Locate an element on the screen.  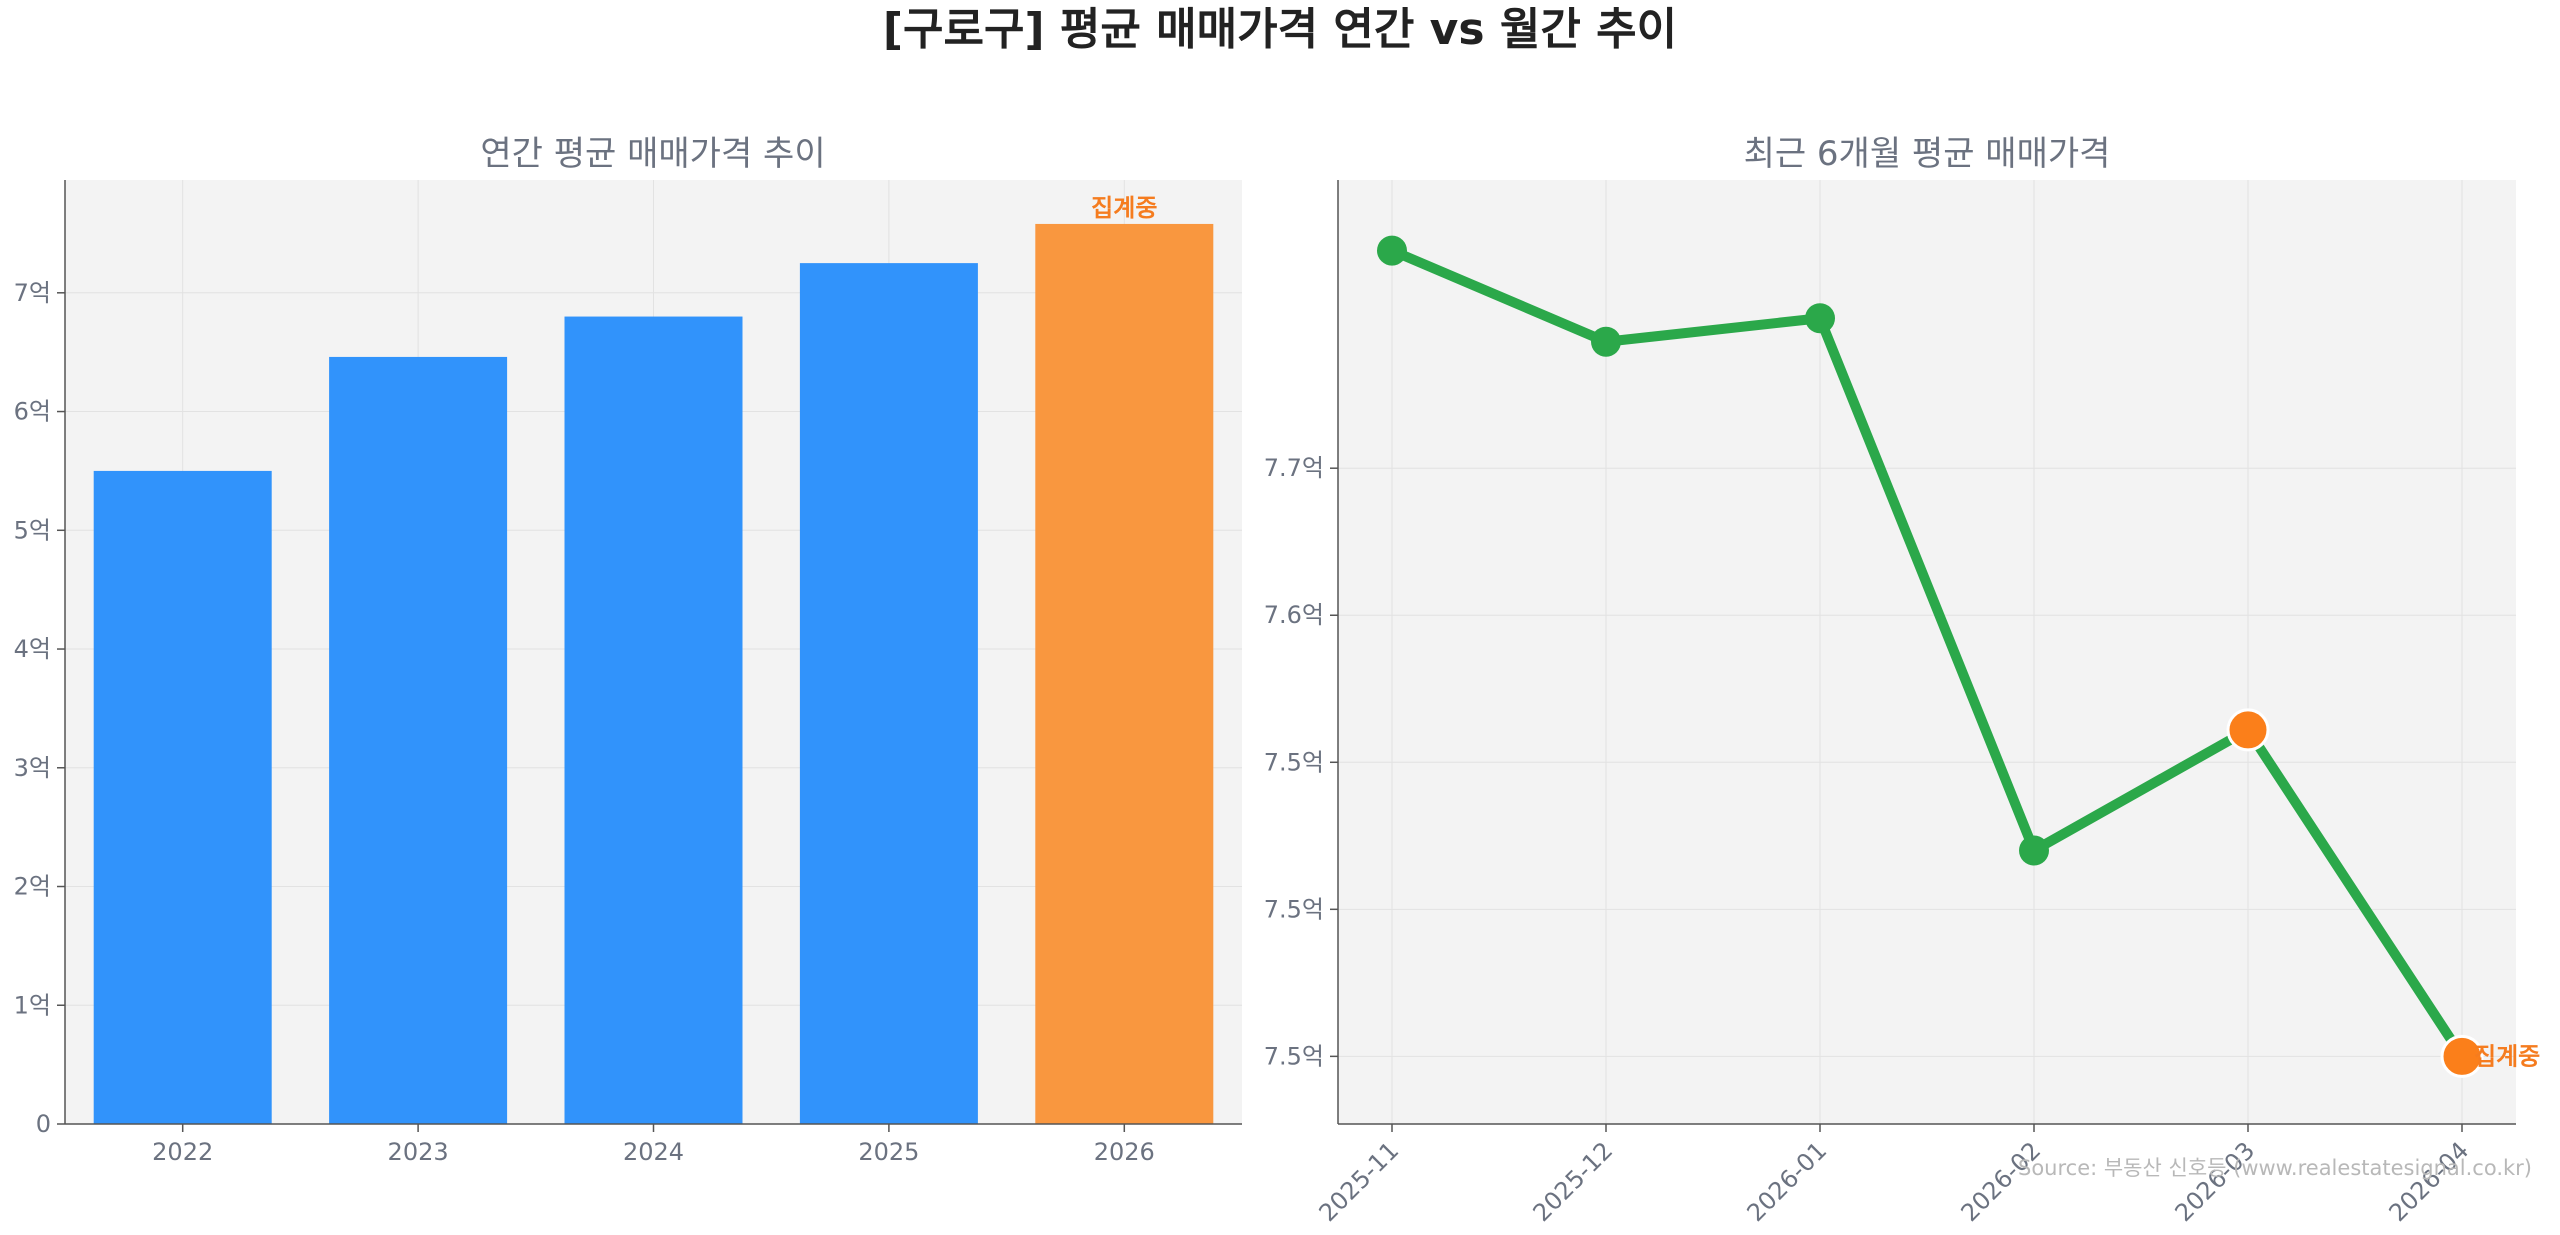
bar-panel-title: 연간 평균 매매가격 추이 is located at coordinates (652, 154).